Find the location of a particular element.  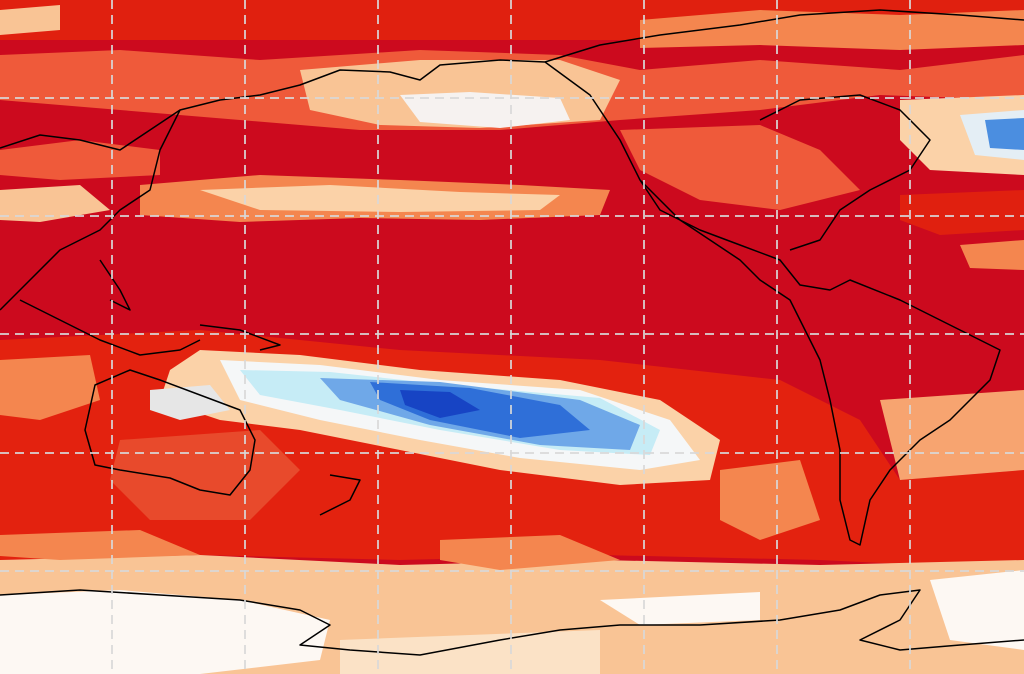

cool-tongue is located at coordinates (435, 417).